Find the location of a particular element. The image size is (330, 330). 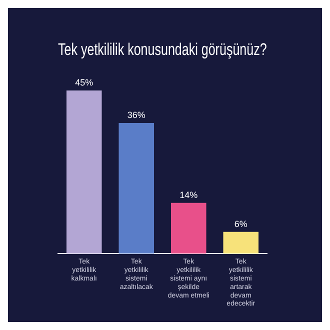

data-label: 6% is located at coordinates (241, 223).